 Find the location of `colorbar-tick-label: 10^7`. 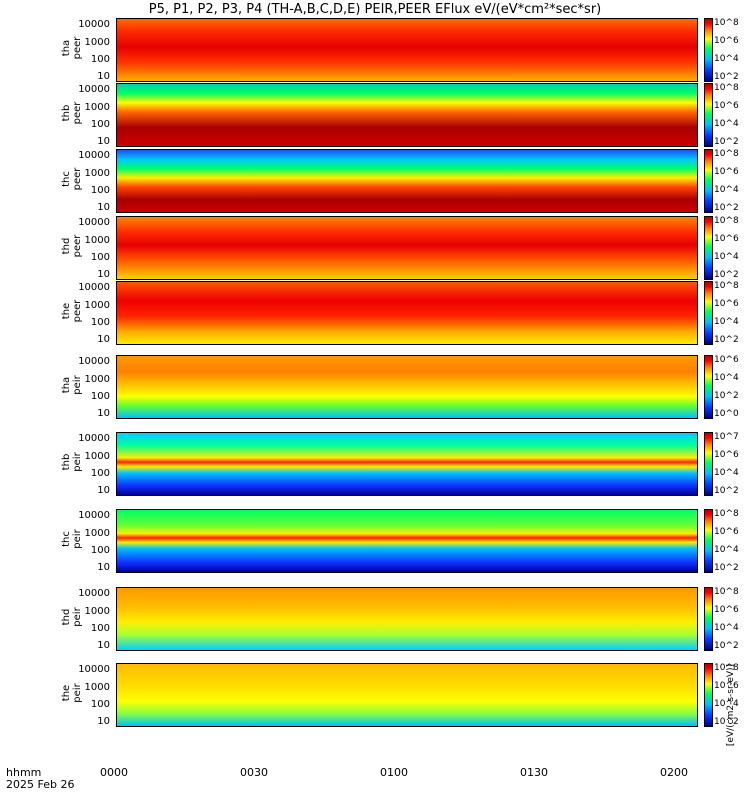

colorbar-tick-label: 10^7 is located at coordinates (726, 437).